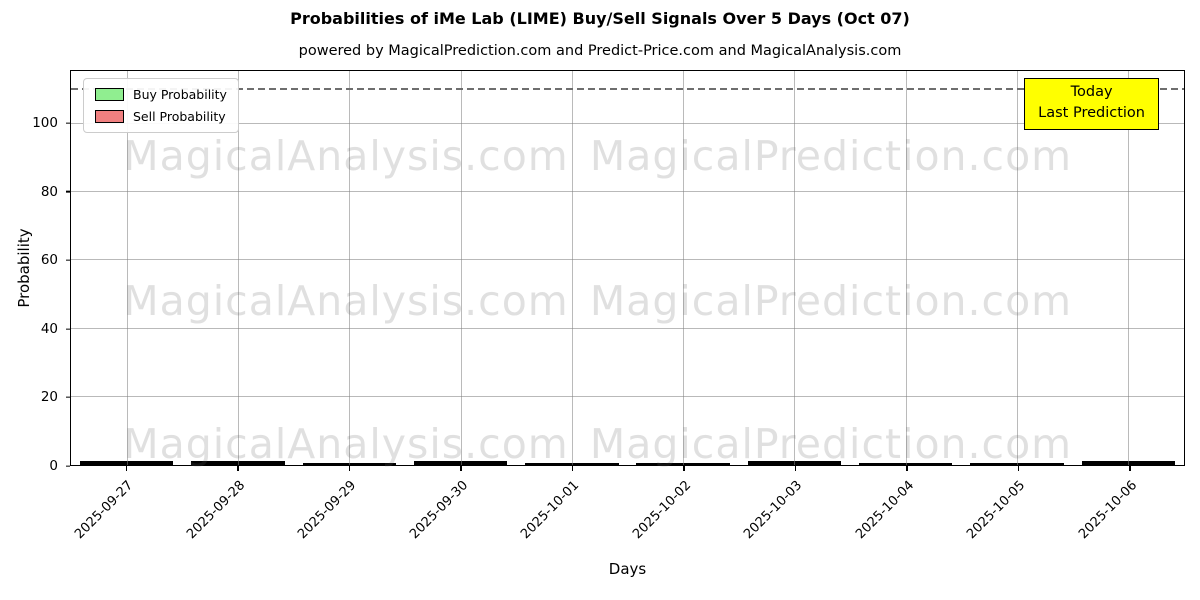  I want to click on x-label-slot: 2025-10-06, so click(1130, 522).